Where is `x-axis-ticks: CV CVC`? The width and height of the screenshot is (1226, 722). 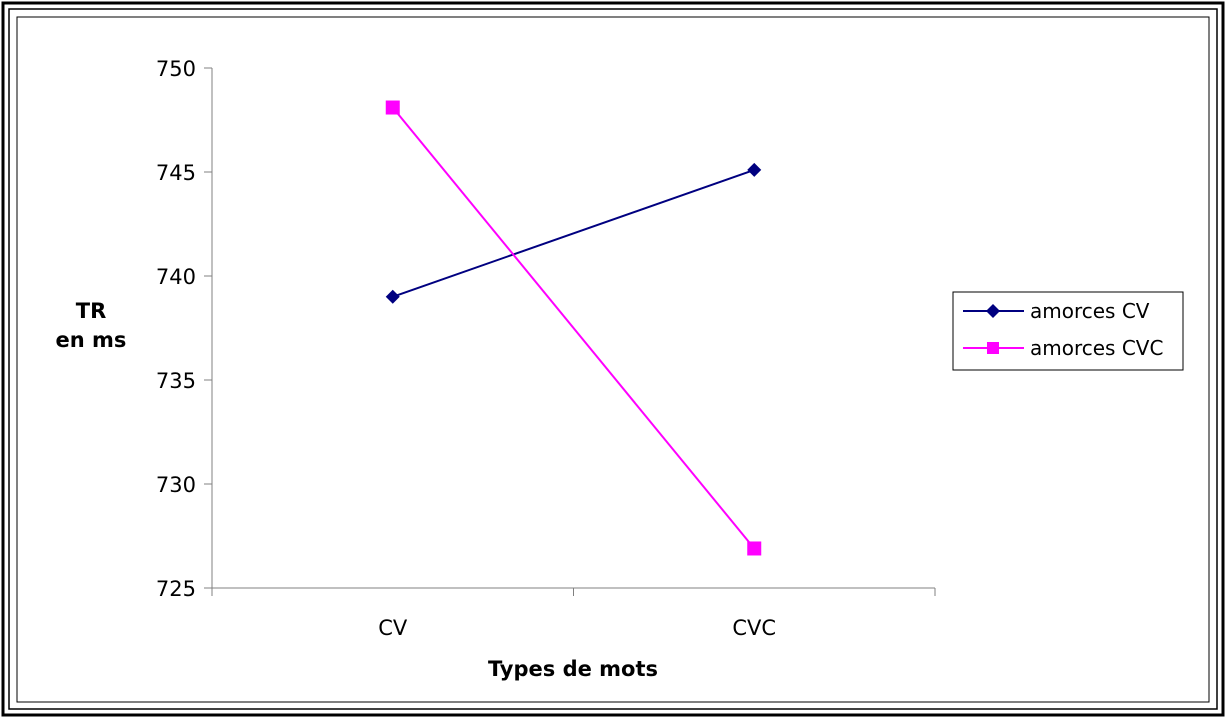
x-axis-ticks: CV CVC is located at coordinates (573, 614).